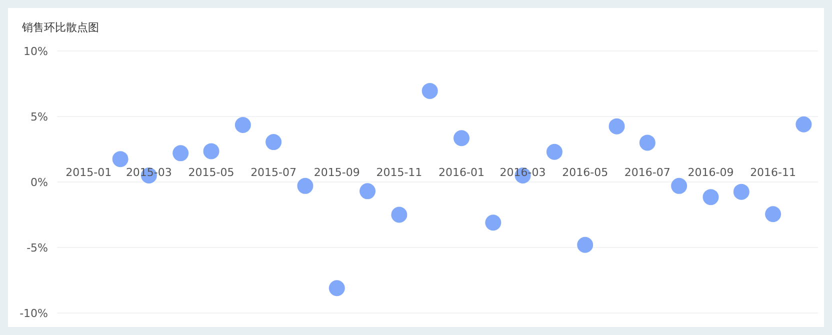  I want to click on x-tick-label: 2015-01, so click(89, 172).